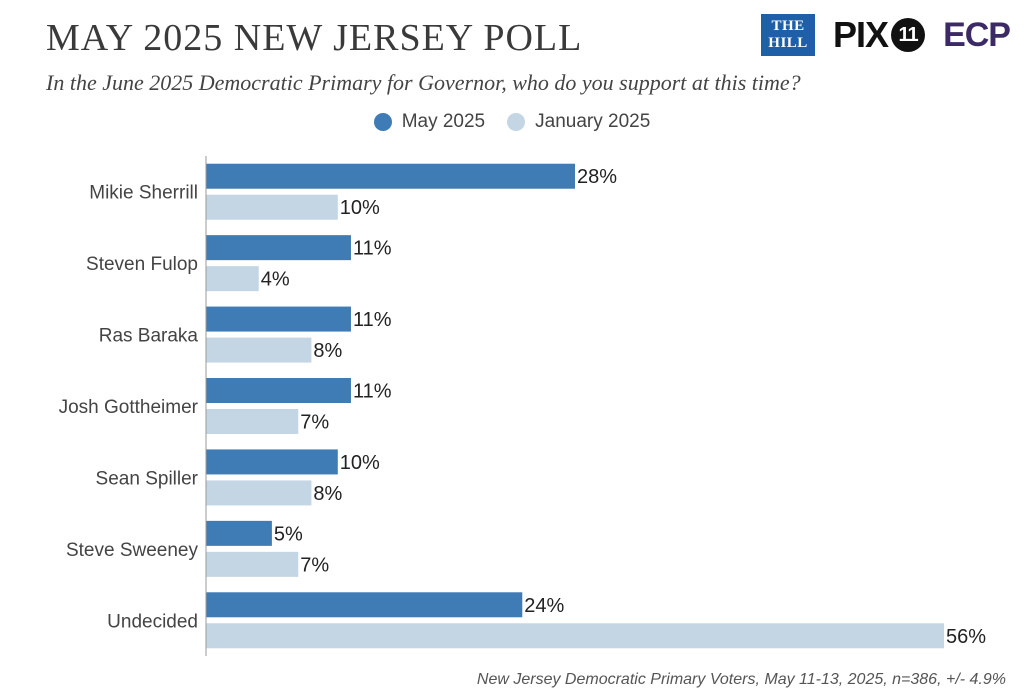  What do you see at coordinates (966, 637) in the screenshot?
I see `data-label-undecided-january: 56%` at bounding box center [966, 637].